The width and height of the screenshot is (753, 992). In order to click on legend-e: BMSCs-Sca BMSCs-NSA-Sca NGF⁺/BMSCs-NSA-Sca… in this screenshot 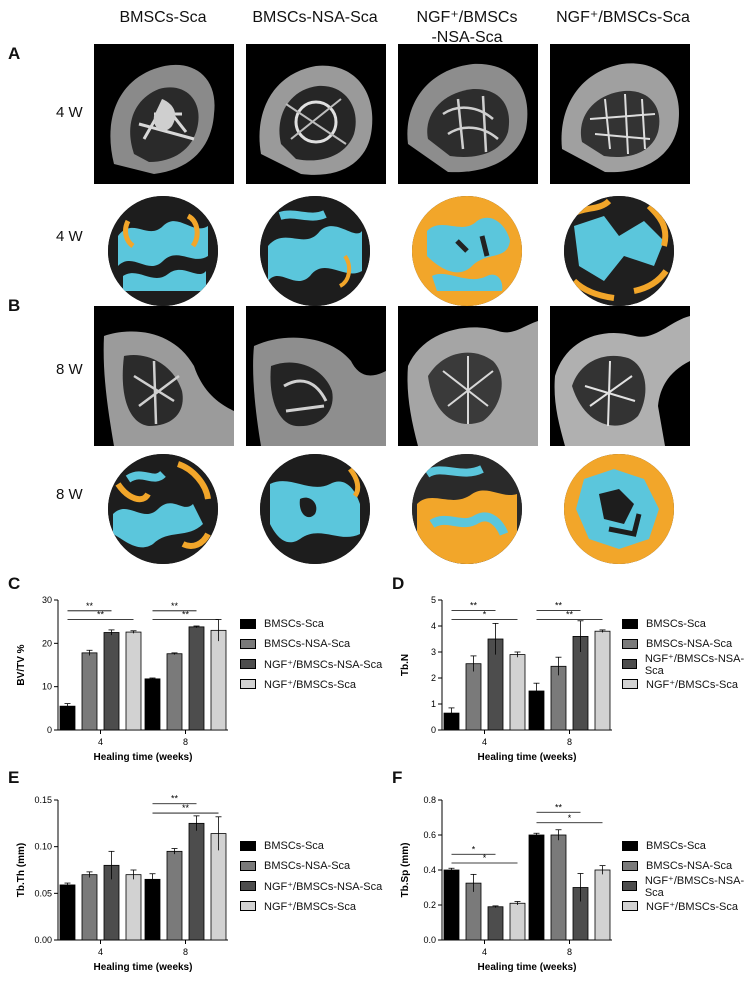, I will do `click(311, 876)`.